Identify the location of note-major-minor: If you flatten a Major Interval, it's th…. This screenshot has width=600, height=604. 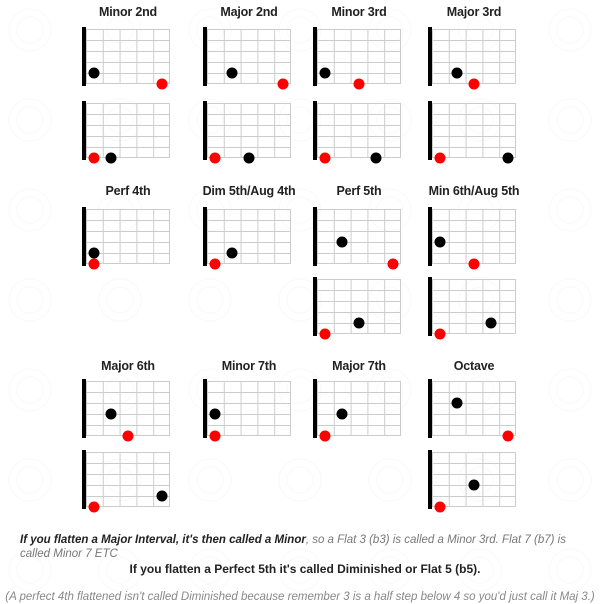
(305, 547).